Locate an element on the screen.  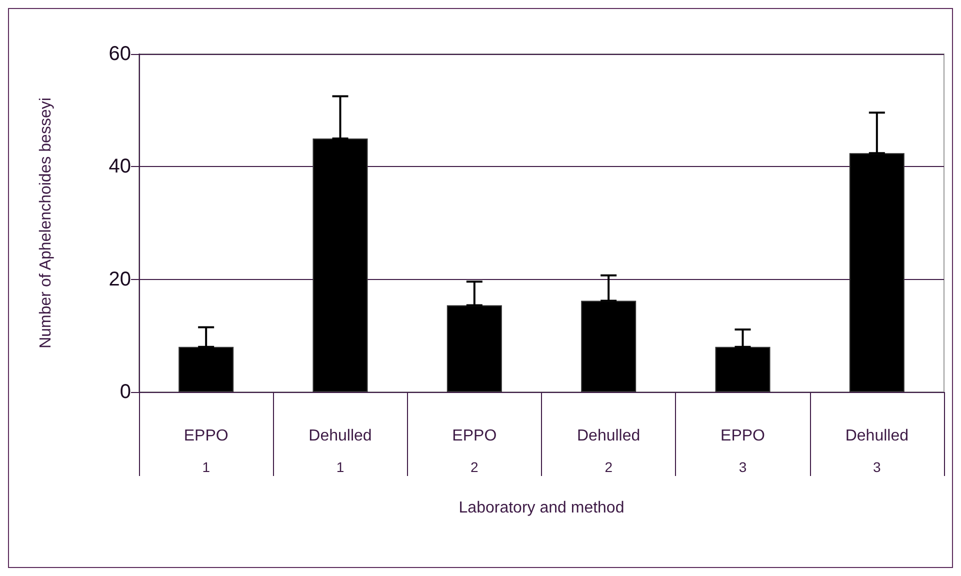
x-tick-label: Dehulled 2 is located at coordinates (608, 451).